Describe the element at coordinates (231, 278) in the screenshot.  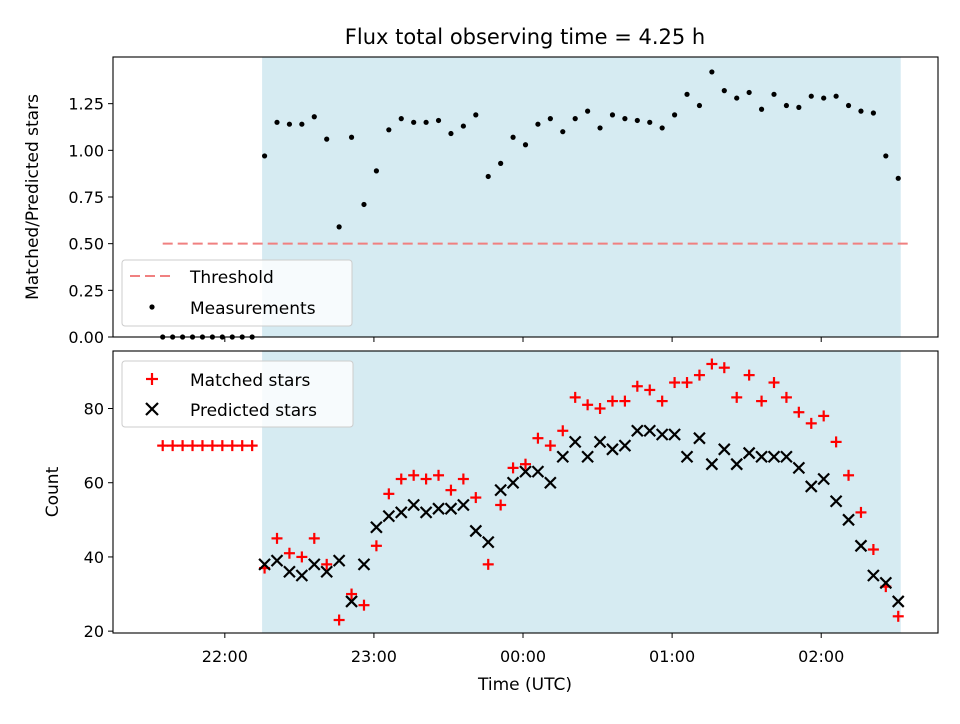
I see `threshold-legend-label: Threshold` at that location.